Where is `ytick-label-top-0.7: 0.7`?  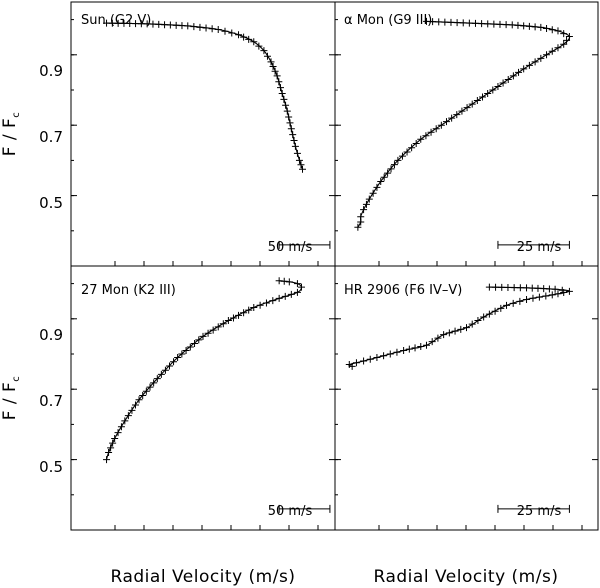
ytick-label-top-0.7: 0.7 is located at coordinates (51, 137).